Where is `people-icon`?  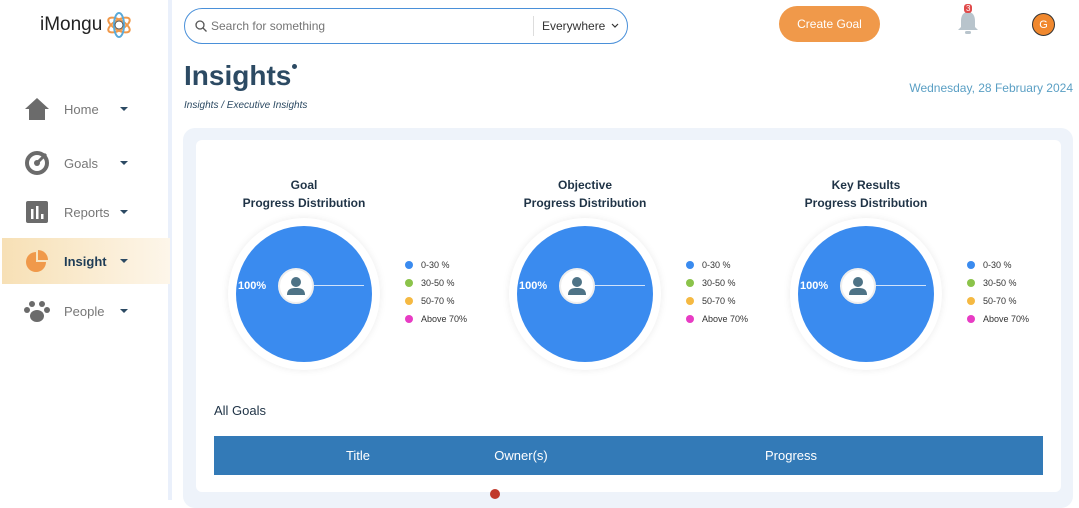
people-icon is located at coordinates (37, 311).